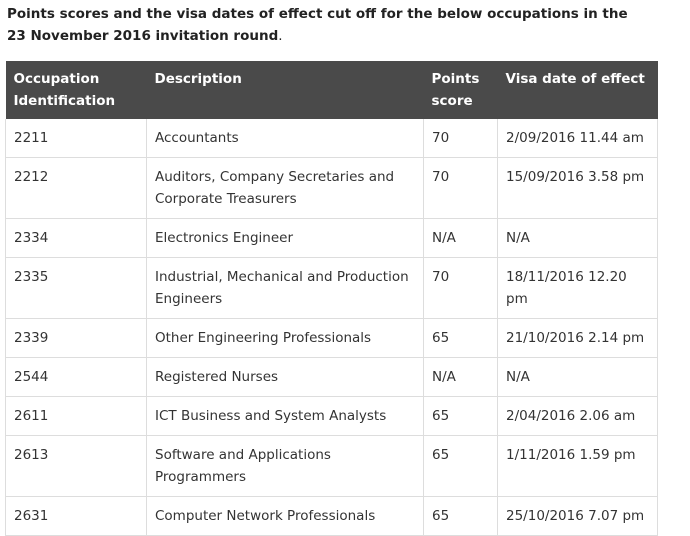  What do you see at coordinates (285, 338) in the screenshot?
I see `cell-description: Other Engineering Professionals` at bounding box center [285, 338].